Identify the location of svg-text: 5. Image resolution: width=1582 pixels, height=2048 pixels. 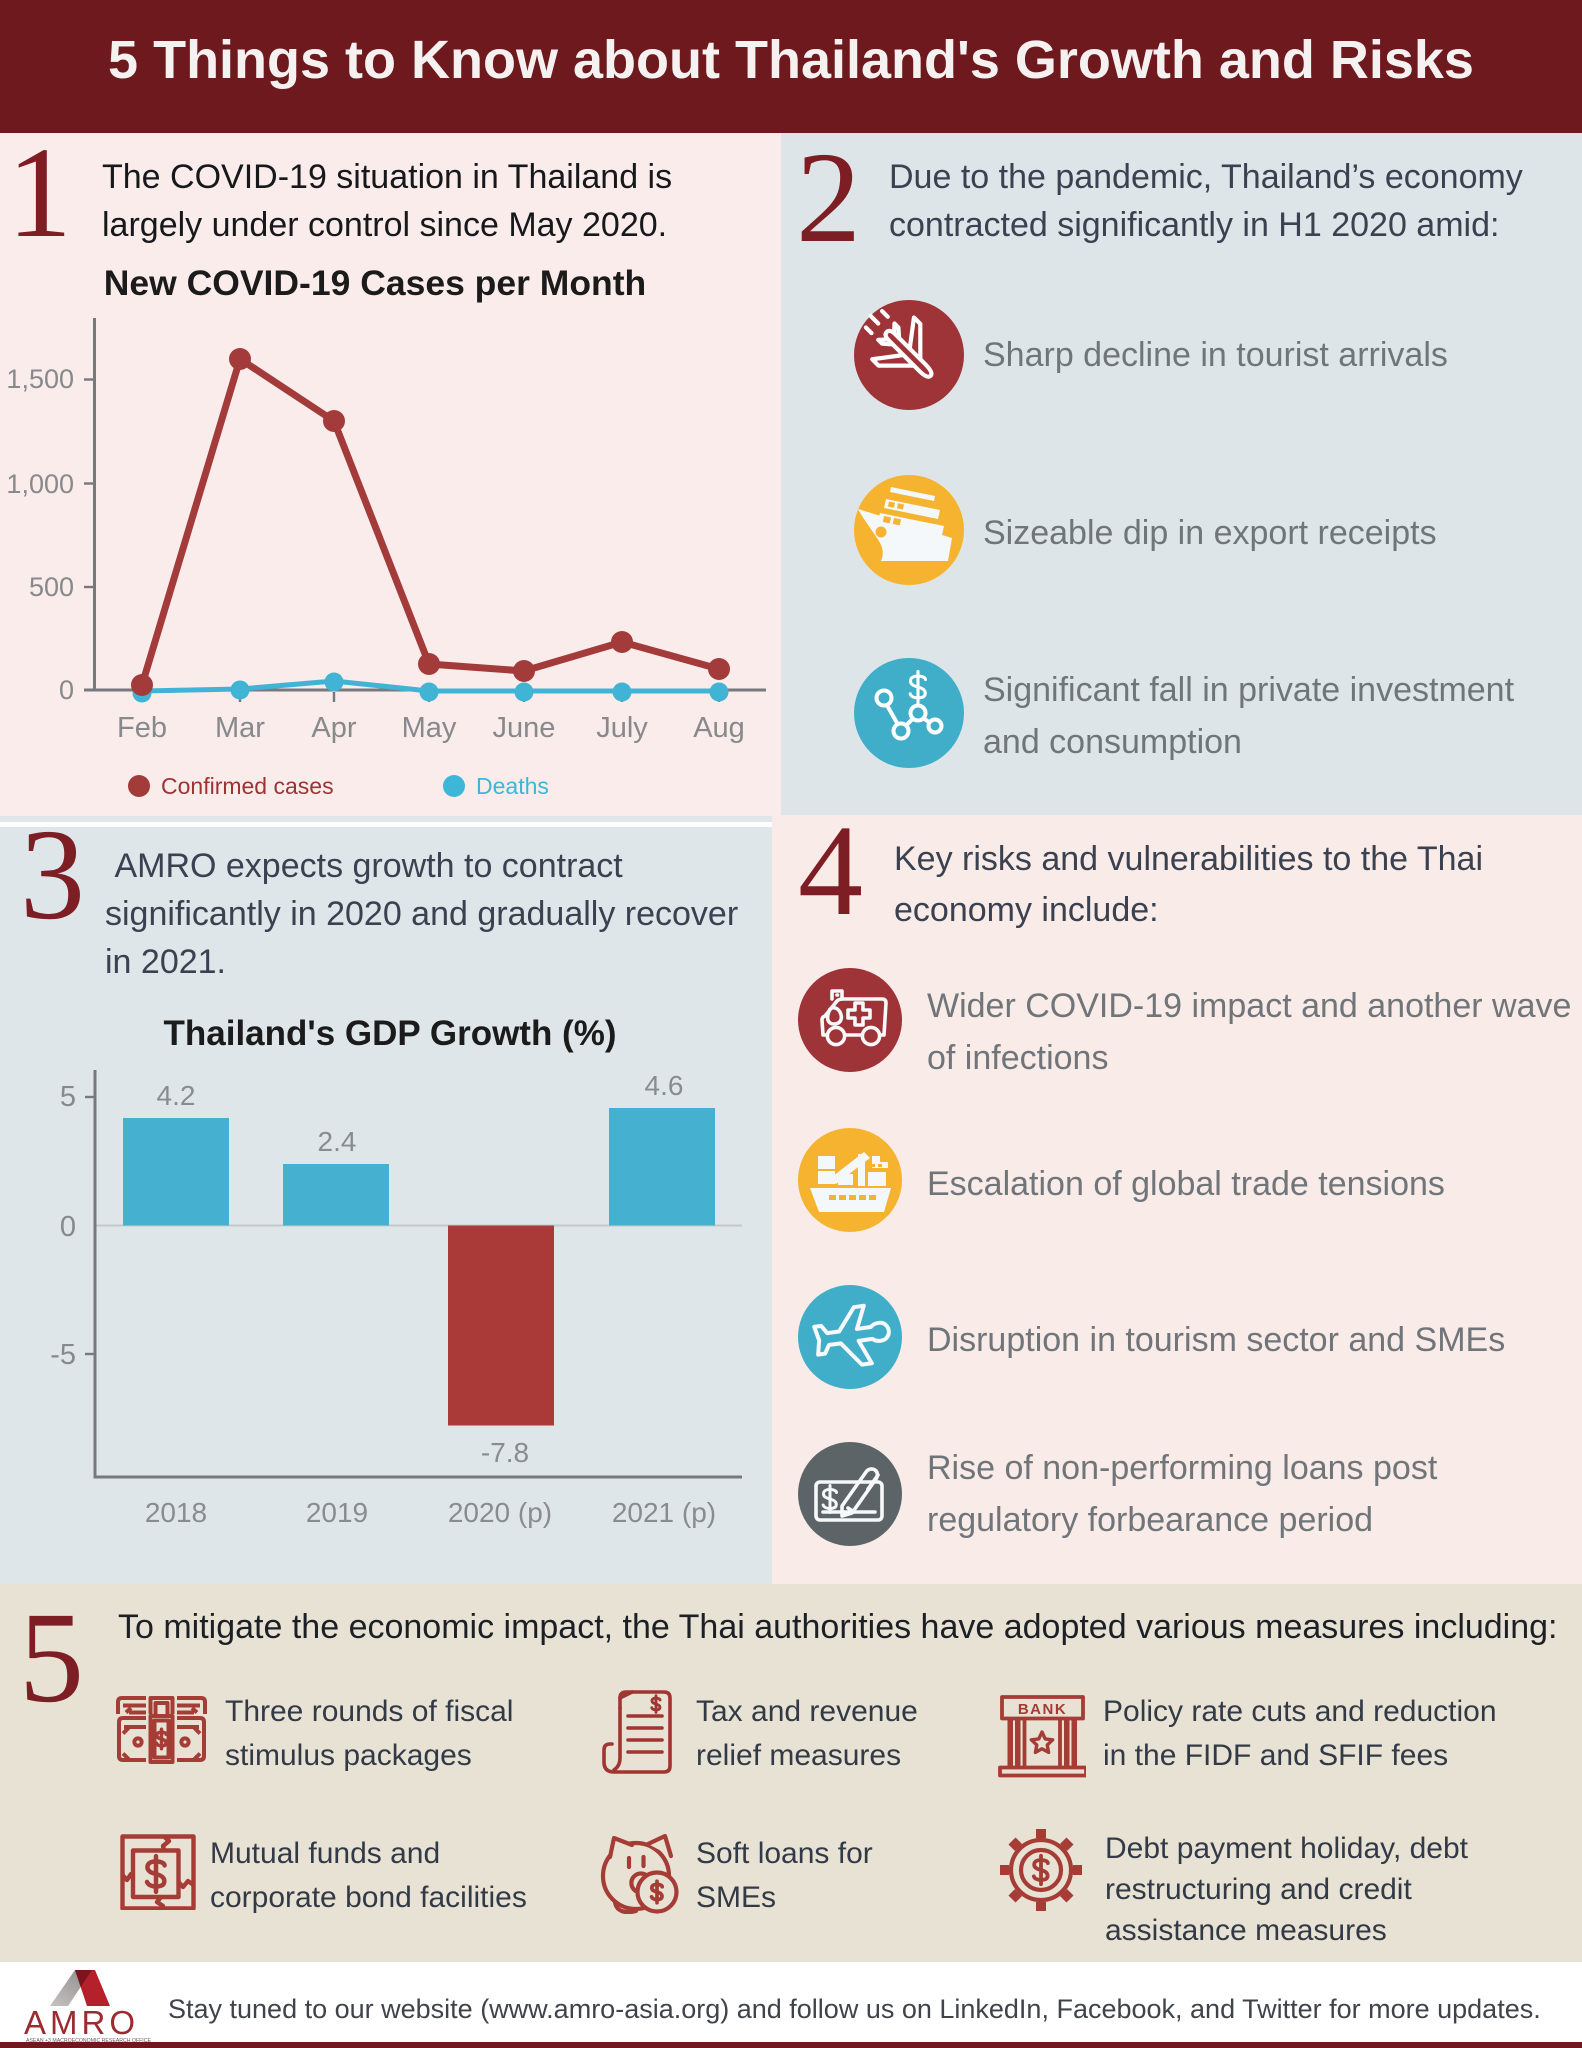
(68, 1097).